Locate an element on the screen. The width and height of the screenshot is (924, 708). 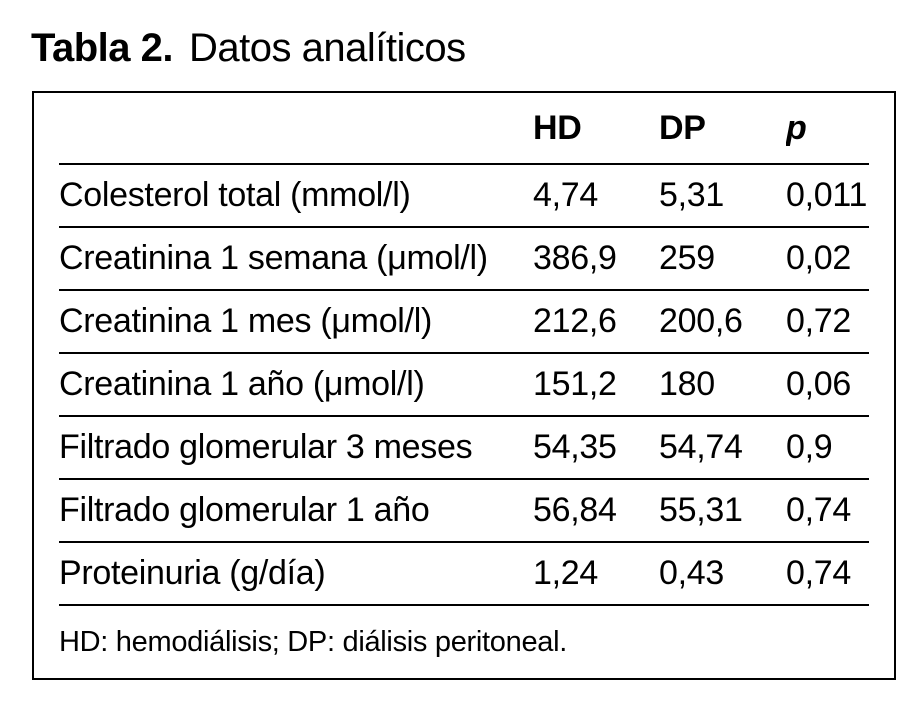
row-label: Filtrado glomerular 1 año is located at coordinates (244, 510).